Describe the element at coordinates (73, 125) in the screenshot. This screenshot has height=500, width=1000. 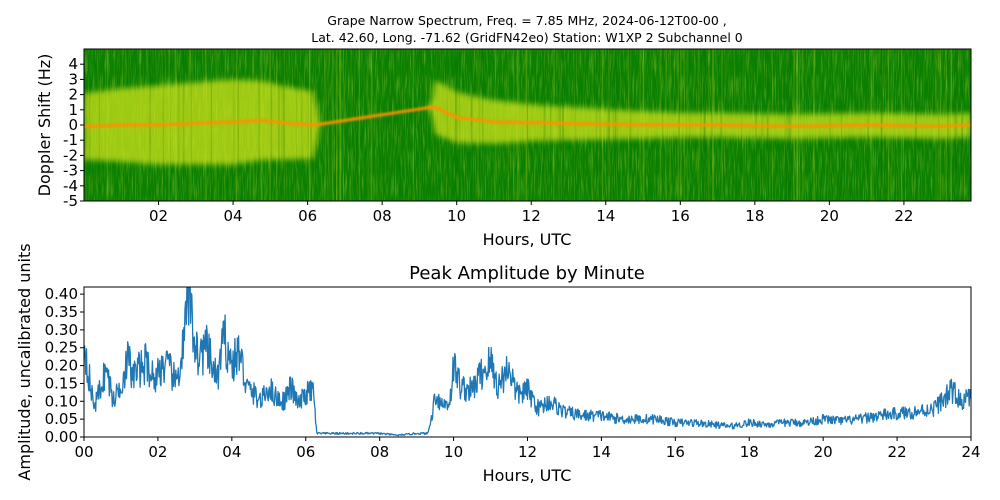
I see `y-tick-label: 0` at that location.